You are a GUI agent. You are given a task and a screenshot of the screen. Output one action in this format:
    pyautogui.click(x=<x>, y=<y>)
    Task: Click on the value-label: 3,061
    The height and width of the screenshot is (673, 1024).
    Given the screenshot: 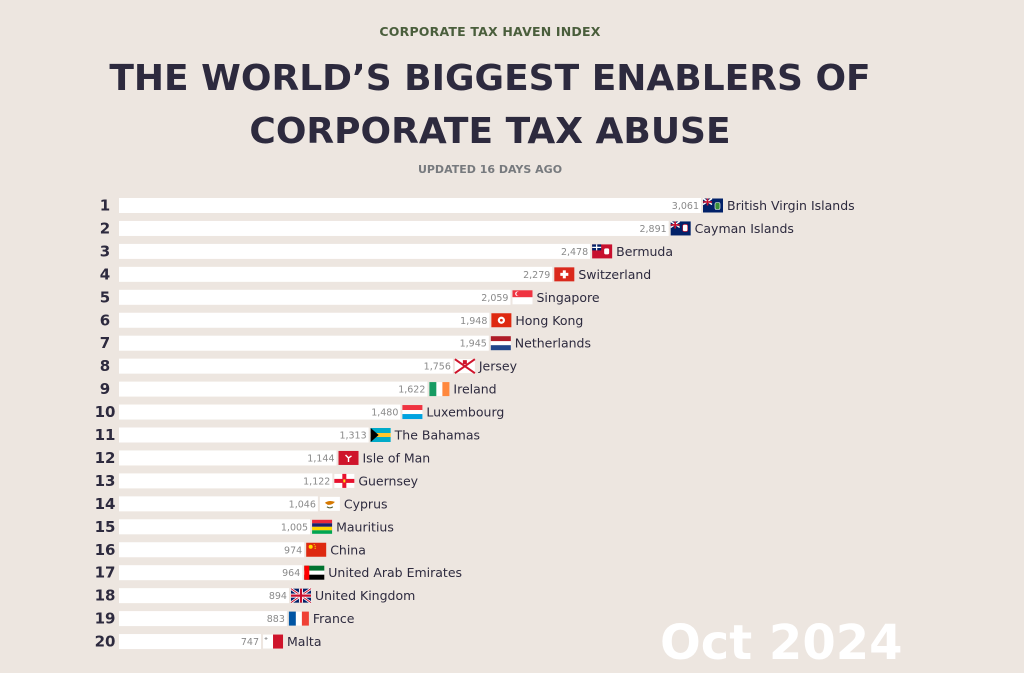 What is the action you would take?
    pyautogui.click(x=685, y=206)
    